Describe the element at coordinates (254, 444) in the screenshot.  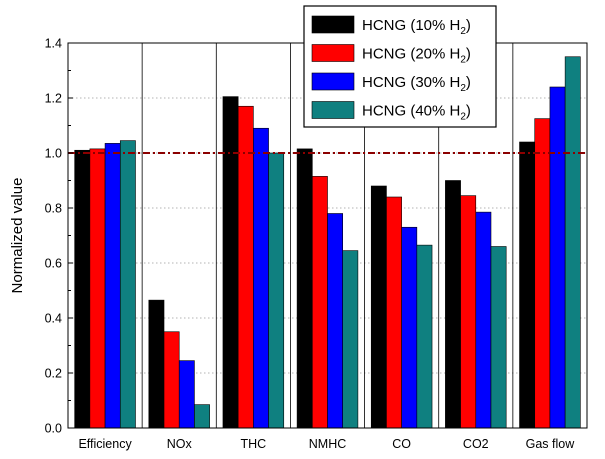
I see `x-category-label: THC` at that location.